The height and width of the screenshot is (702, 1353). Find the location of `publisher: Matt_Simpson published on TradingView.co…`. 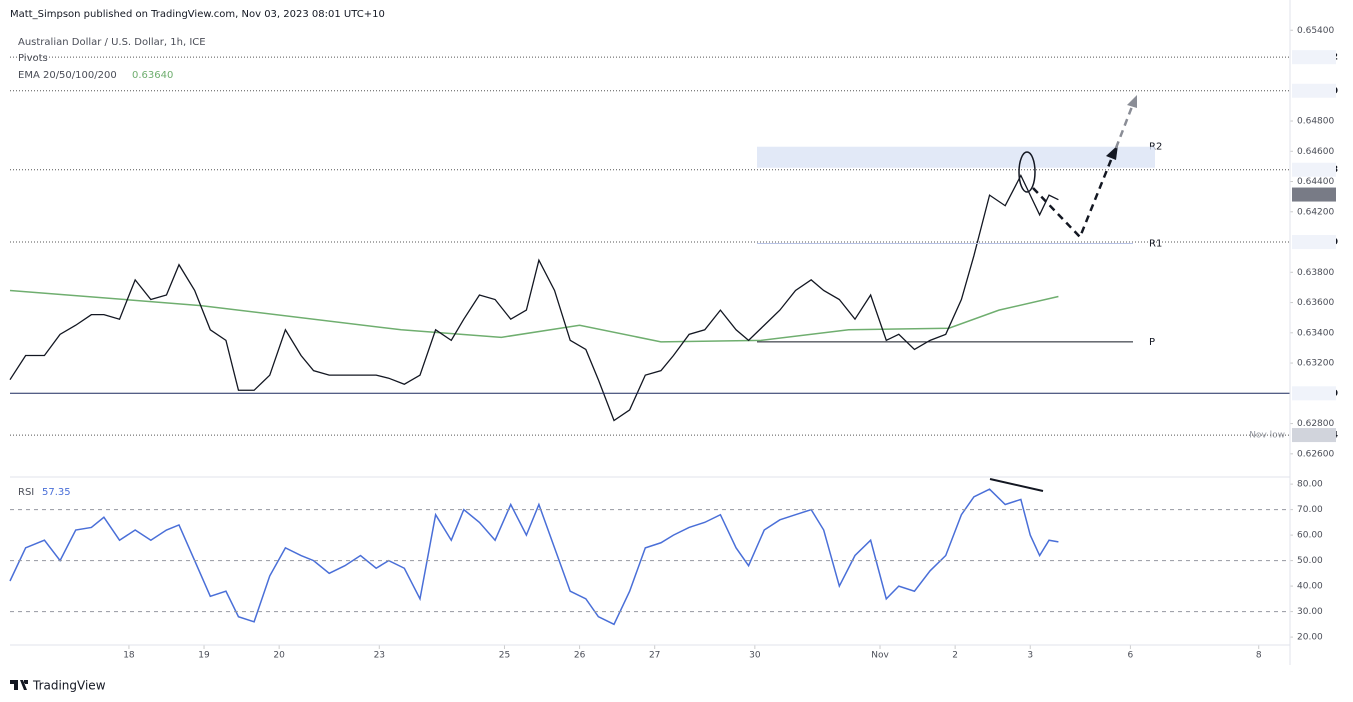

publisher: Matt_Simpson published on TradingView.co… is located at coordinates (197, 14).